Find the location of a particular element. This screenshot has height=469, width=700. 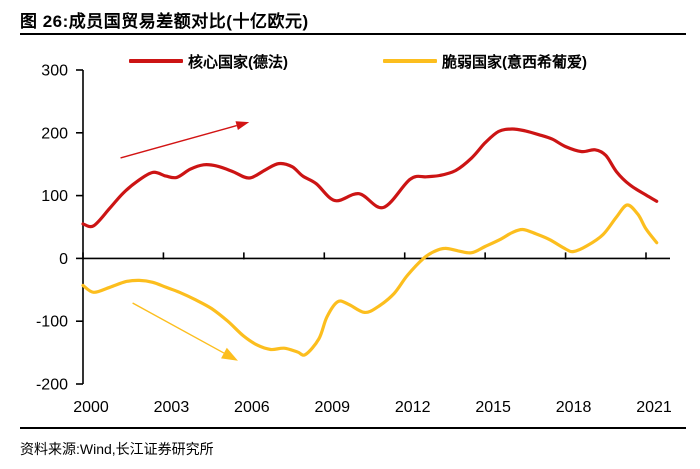

x-tick-label: 2012 is located at coordinates (413, 407).